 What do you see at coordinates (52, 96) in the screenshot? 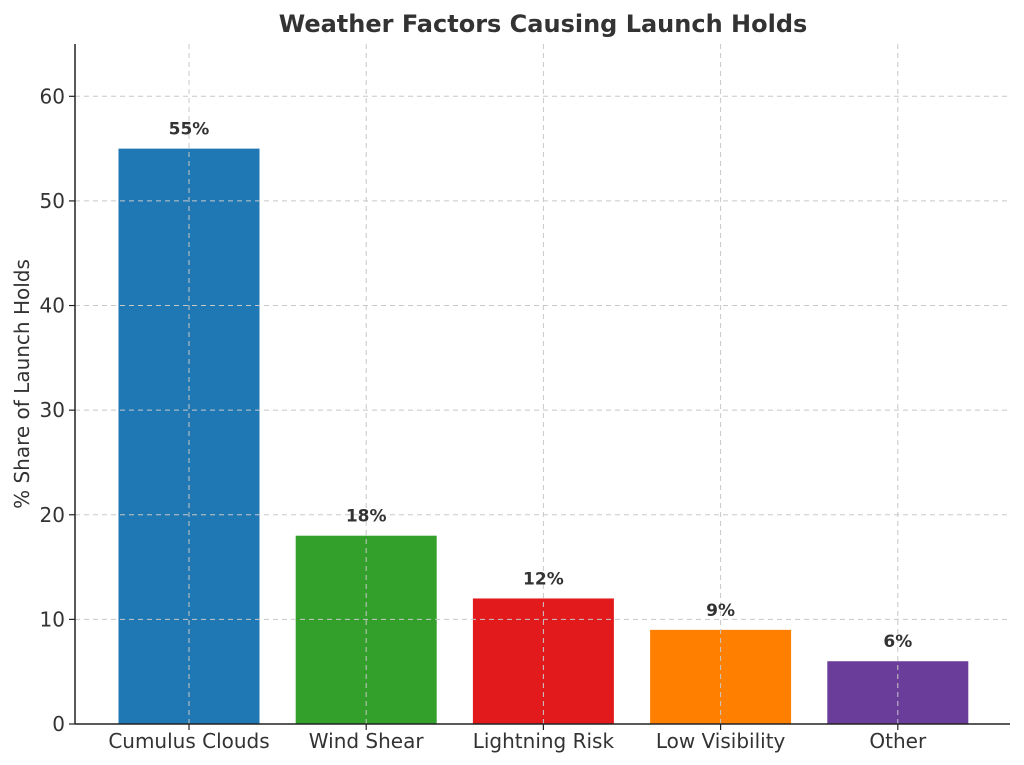
I see `y-tick-label: 60` at bounding box center [52, 96].